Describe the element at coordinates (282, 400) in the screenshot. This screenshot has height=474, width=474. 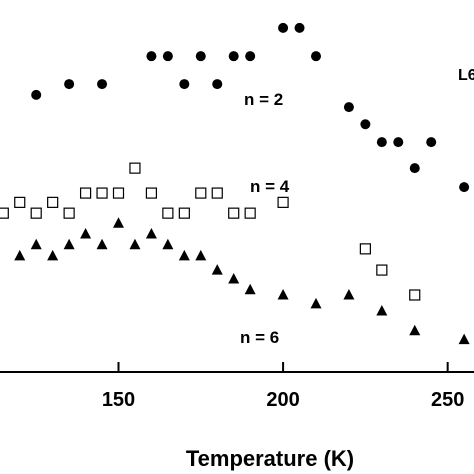
I see `x-tick-label: 200` at that location.